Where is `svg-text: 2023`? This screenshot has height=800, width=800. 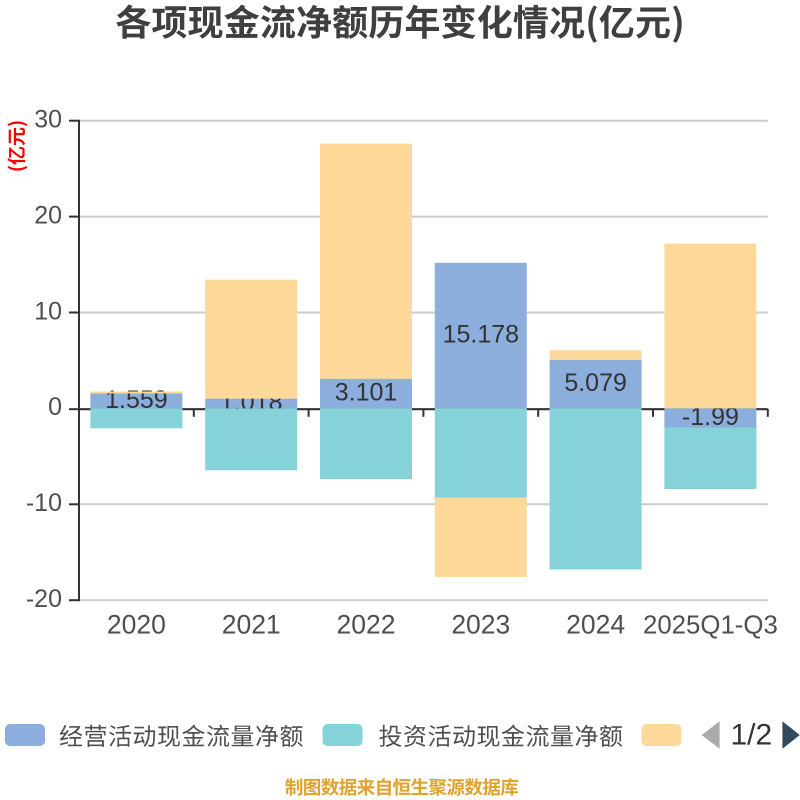
svg-text: 2023 is located at coordinates (480, 624).